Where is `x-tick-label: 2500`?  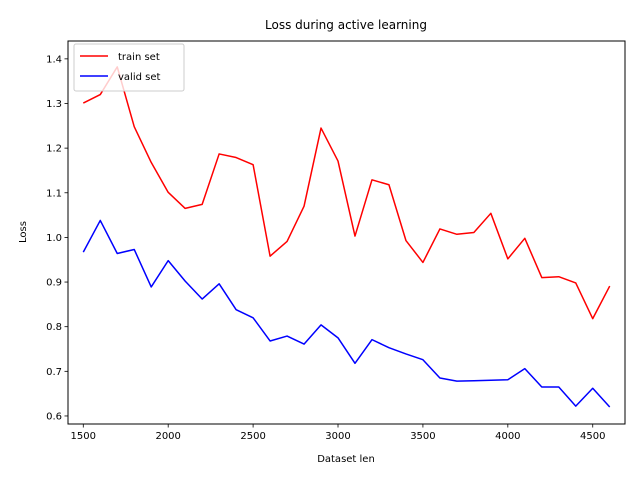
x-tick-label: 2500 is located at coordinates (252, 436).